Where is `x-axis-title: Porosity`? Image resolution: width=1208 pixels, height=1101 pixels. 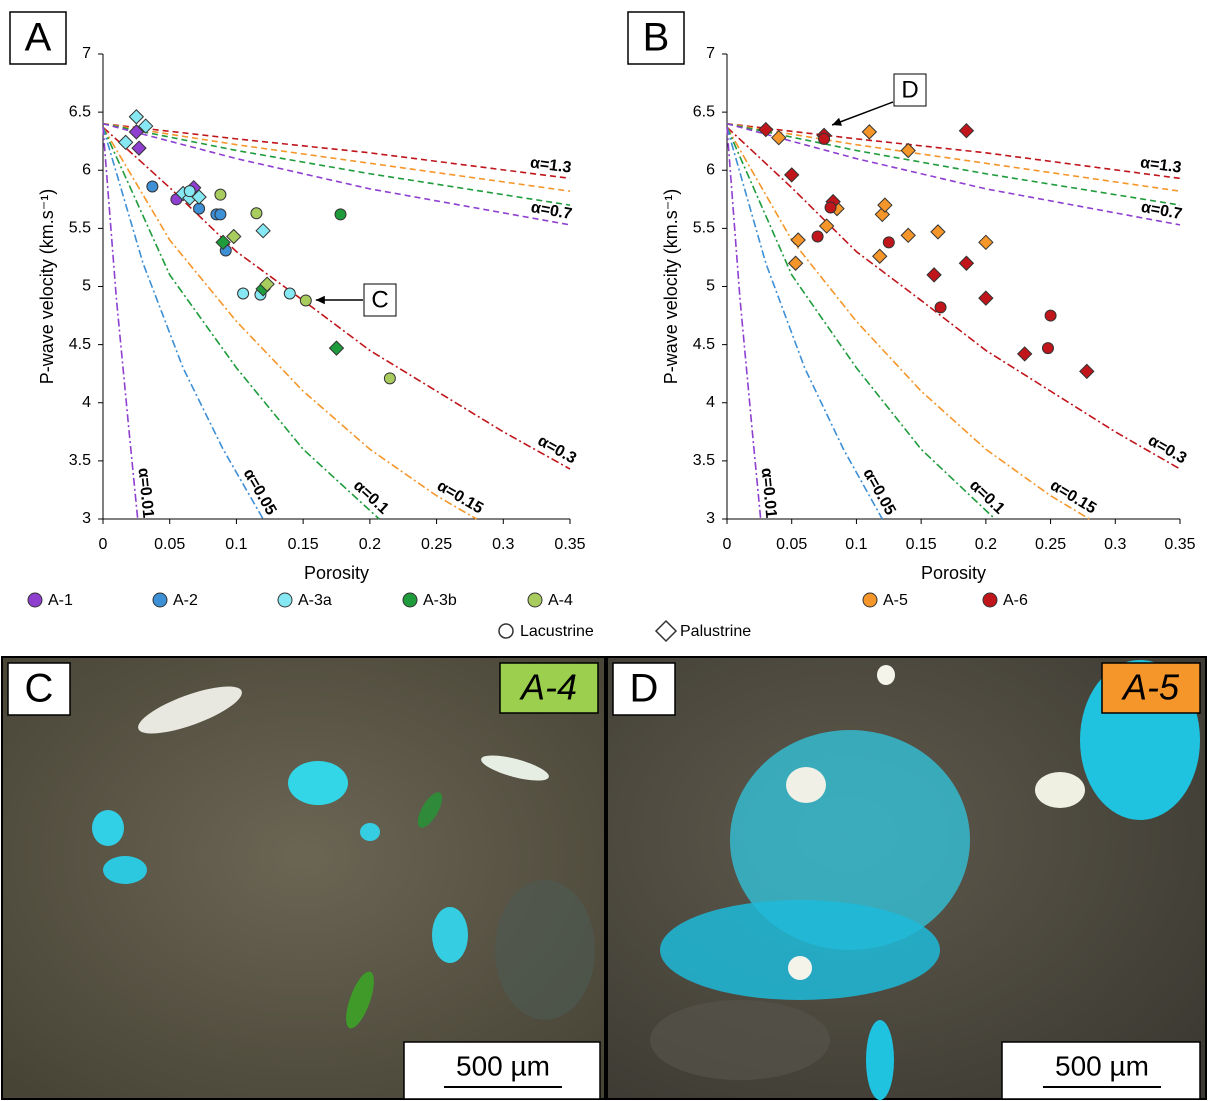
x-axis-title: Porosity is located at coordinates (953, 573).